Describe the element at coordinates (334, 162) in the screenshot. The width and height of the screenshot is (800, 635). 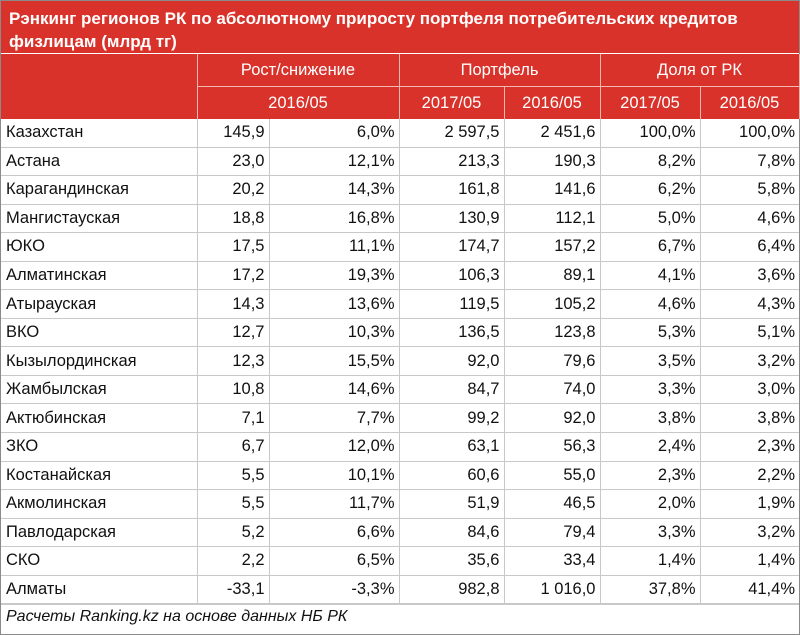
I see `cell-growth-pct: 12,1%` at that location.